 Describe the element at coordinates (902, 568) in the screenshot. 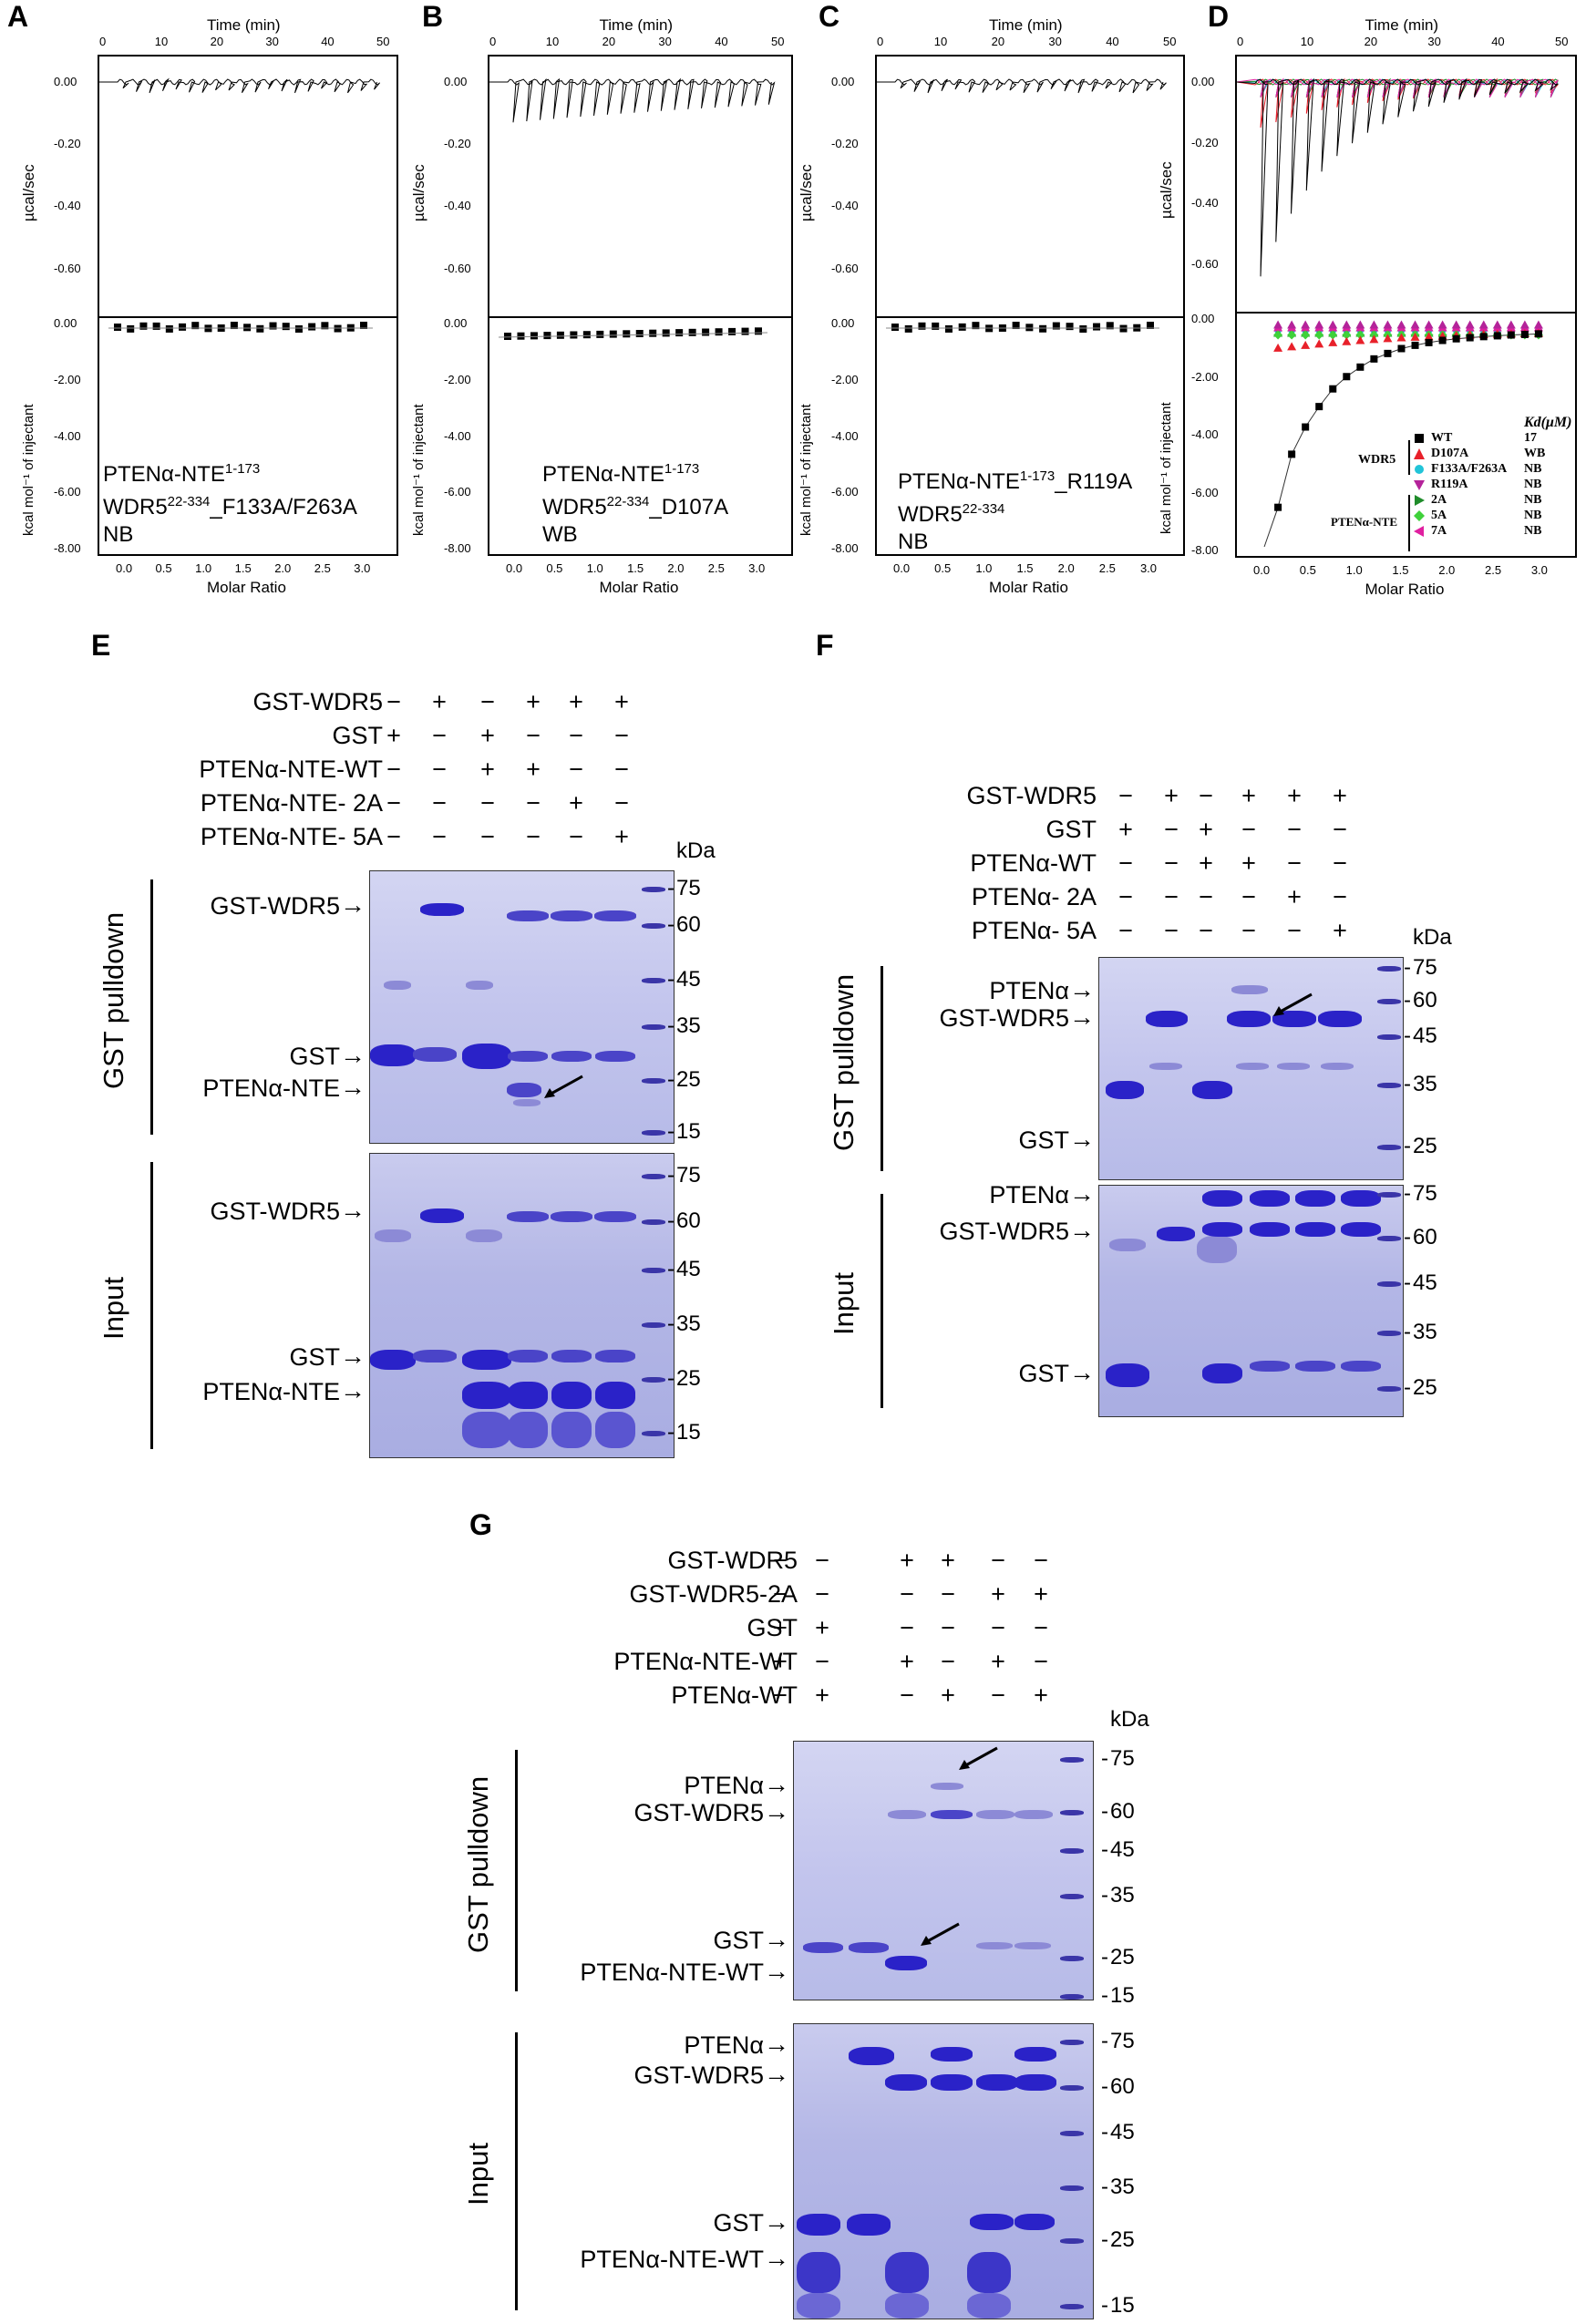

I see `itc-c-molar-tick: 0.0` at that location.